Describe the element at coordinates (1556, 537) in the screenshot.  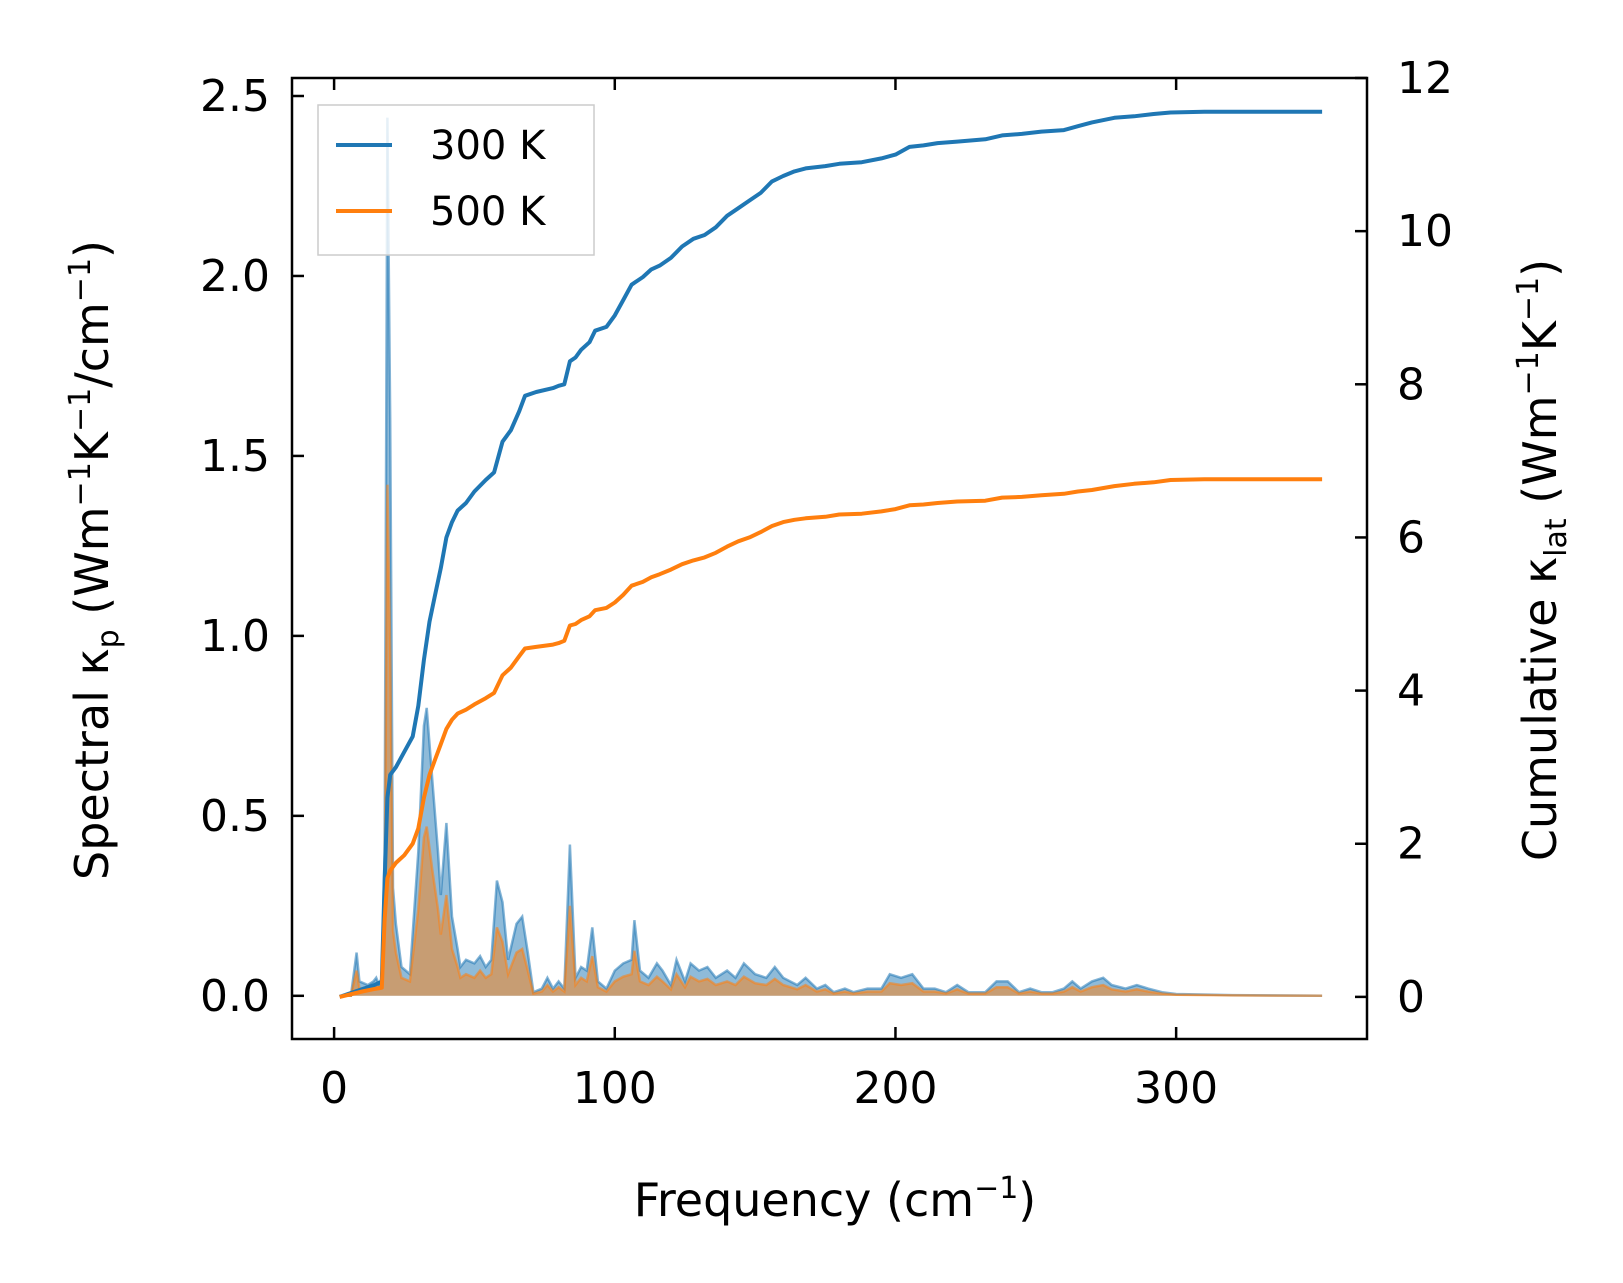
I see `y-right-title-sub: lat` at that location.